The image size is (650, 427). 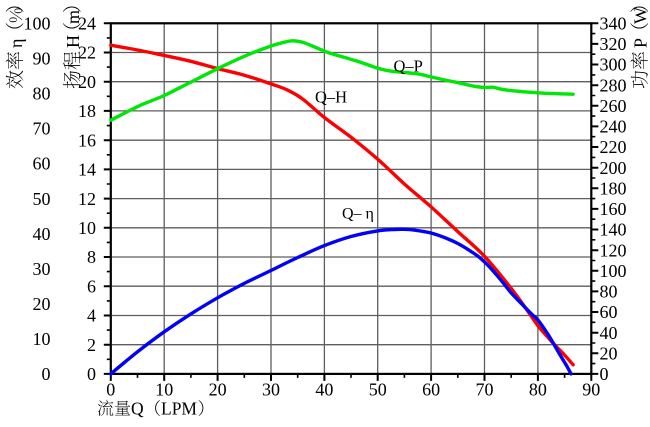 I want to click on svg-text: Q–H, so click(x=331, y=97).